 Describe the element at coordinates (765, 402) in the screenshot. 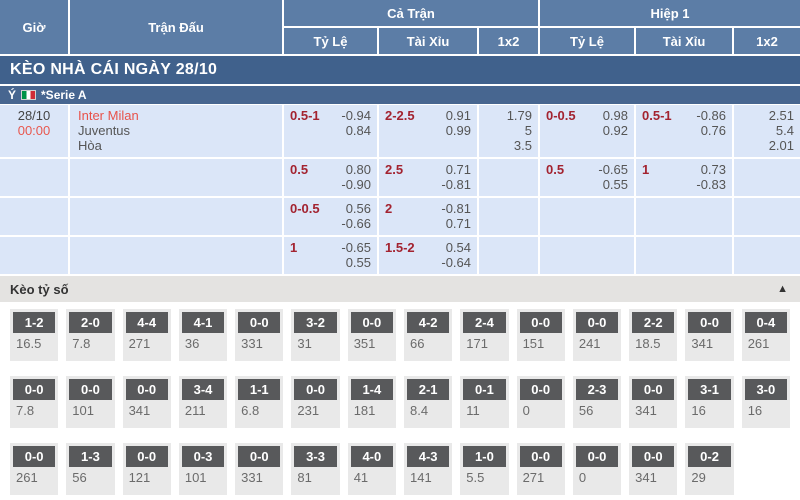

I see `score-odds-cell: 3-0 16` at that location.